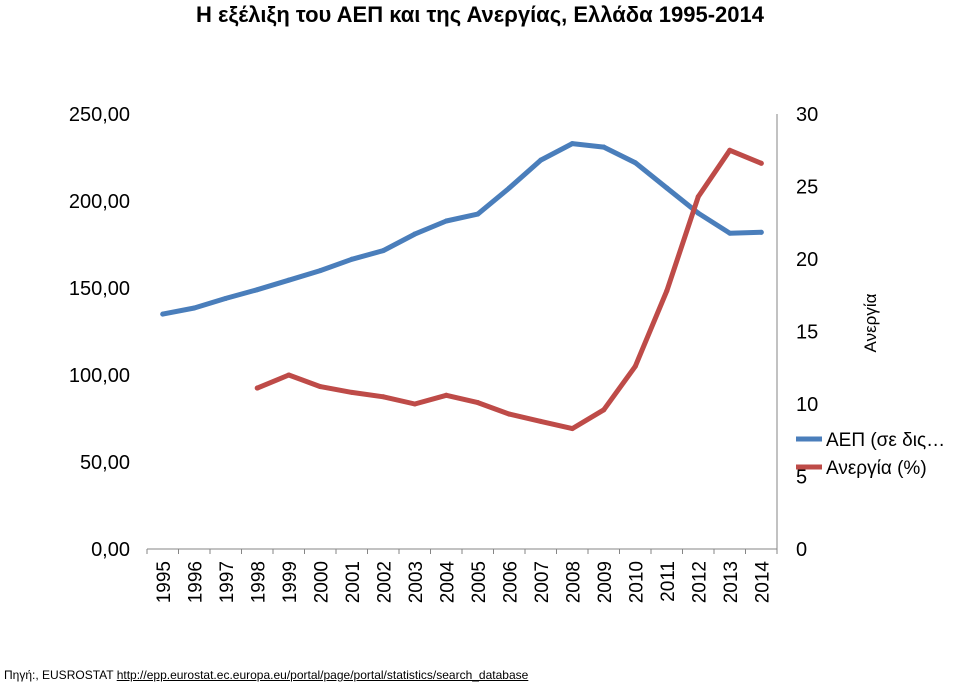 The height and width of the screenshot is (684, 960). Describe the element at coordinates (807, 115) in the screenshot. I see `right-tick-label: 30` at that location.